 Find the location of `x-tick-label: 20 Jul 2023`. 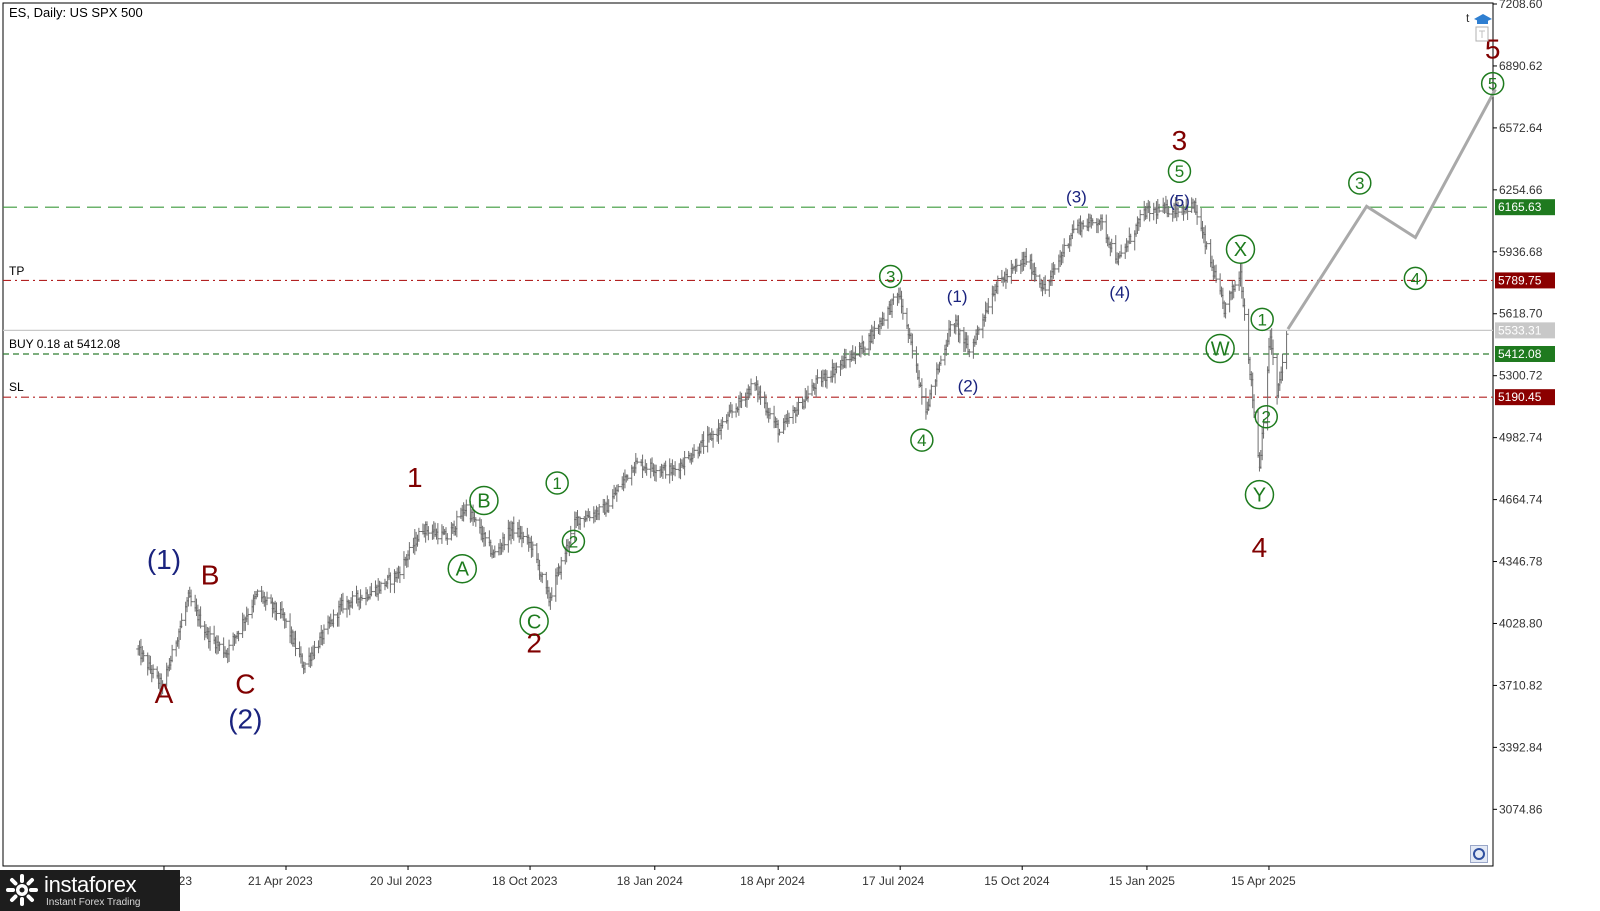

x-tick-label: 20 Jul 2023 is located at coordinates (401, 881).